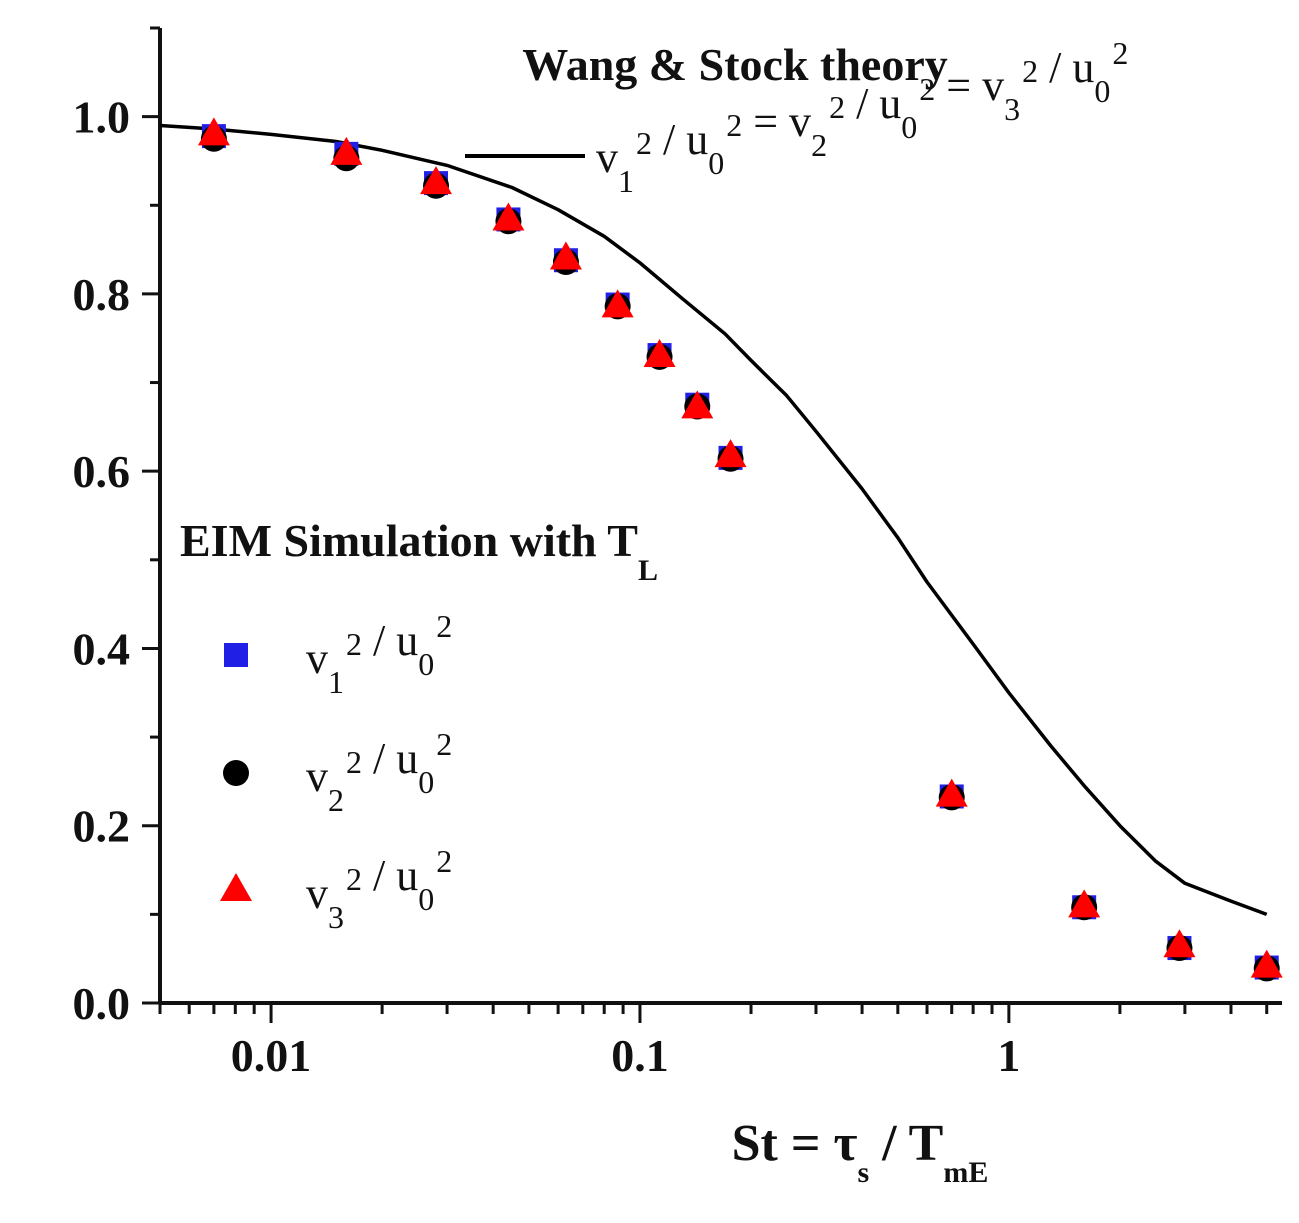  Describe the element at coordinates (409, 540) in the screenshot. I see `legend-title-text: EIM Simulation with T` at that location.